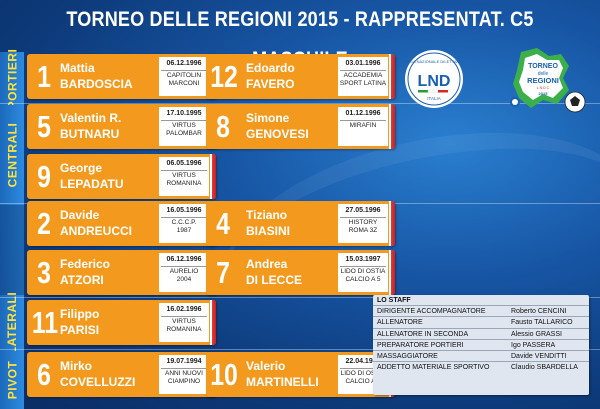  Describe the element at coordinates (481, 321) in the screenshot. I see `staff-row: ALLENATORE Fausto TALLARICO` at that location.